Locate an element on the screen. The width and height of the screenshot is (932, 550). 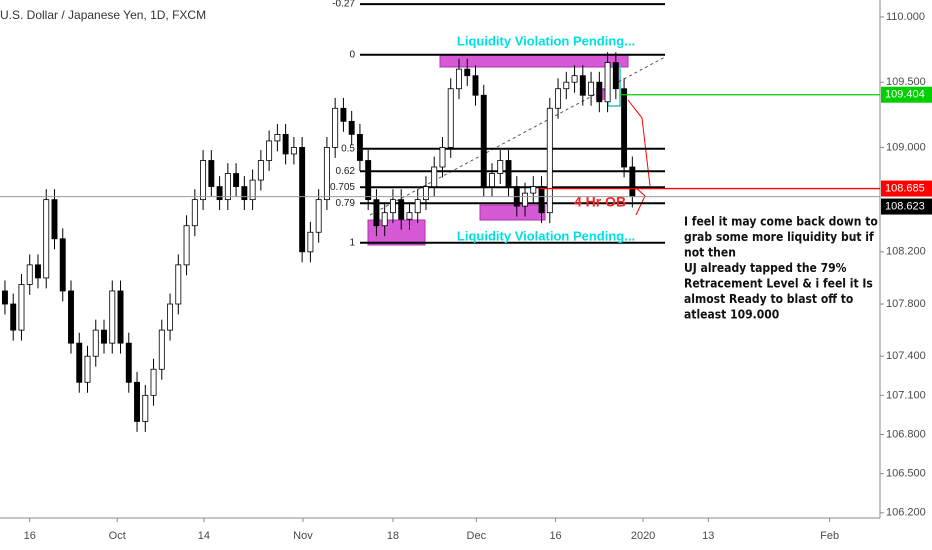
projection-line is located at coordinates (639, 200).